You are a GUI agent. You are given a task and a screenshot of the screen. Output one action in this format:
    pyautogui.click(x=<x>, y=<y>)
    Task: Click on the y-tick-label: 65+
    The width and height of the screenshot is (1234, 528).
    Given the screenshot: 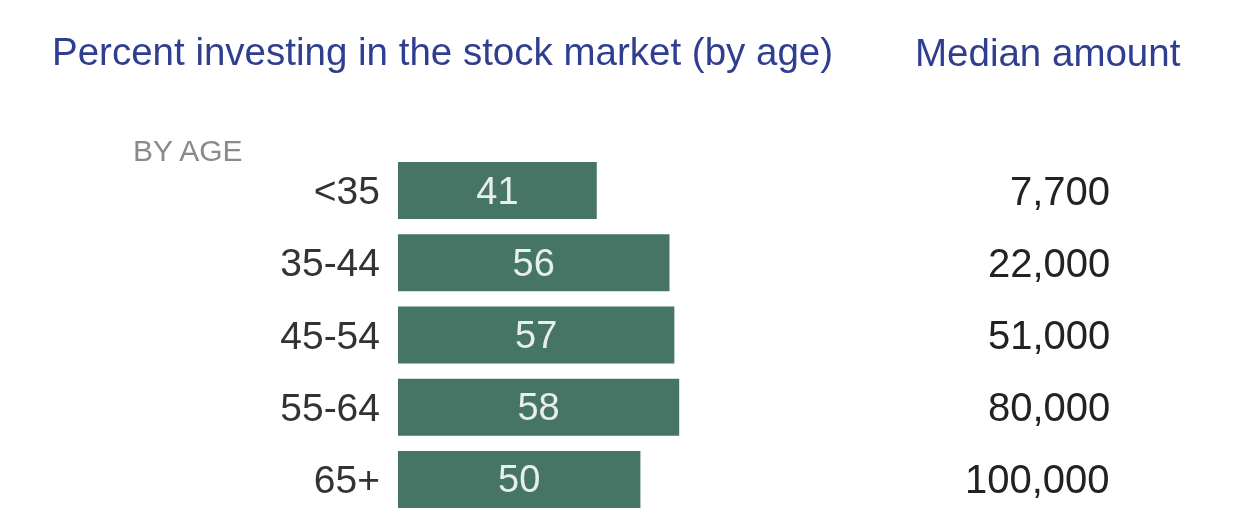 What is the action you would take?
    pyautogui.click(x=346, y=480)
    